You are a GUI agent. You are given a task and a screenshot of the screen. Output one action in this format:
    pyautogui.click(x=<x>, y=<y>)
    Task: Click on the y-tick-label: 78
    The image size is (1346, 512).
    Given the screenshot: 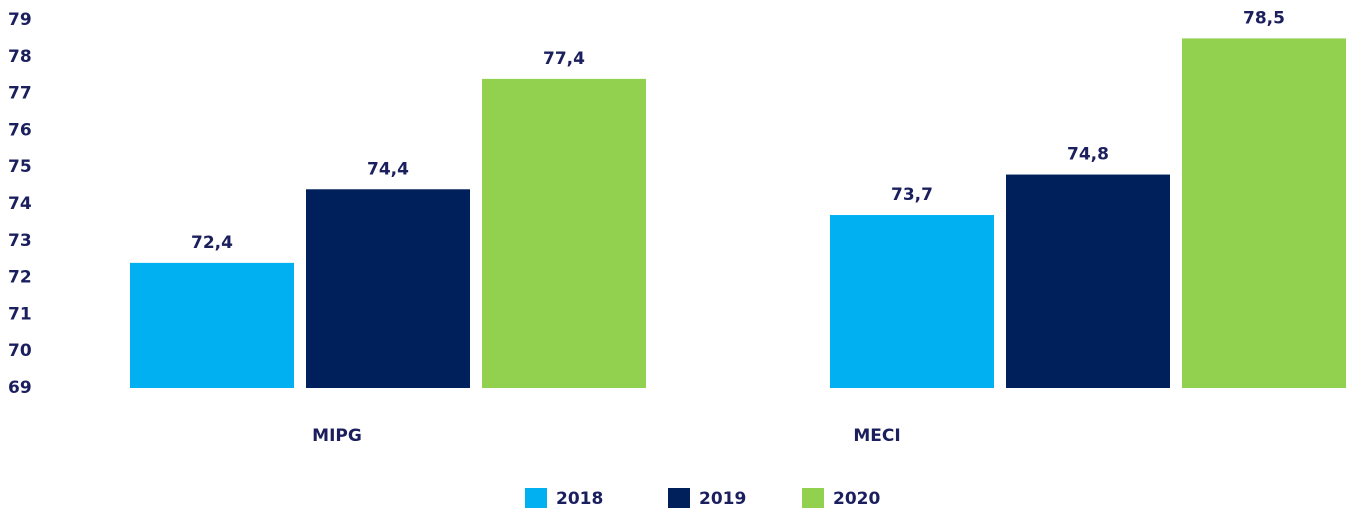 What is the action you would take?
    pyautogui.click(x=20, y=57)
    